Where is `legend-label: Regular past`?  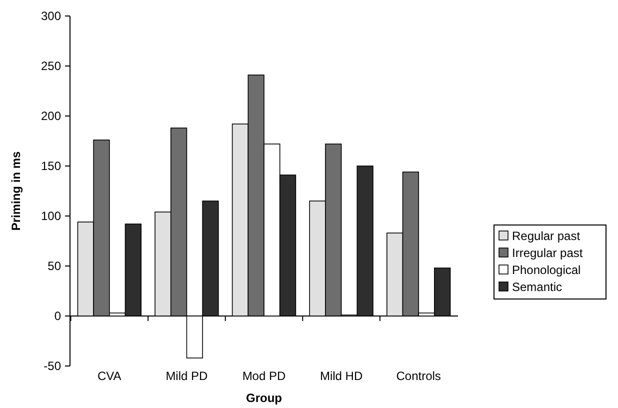
legend-label: Regular past is located at coordinates (546, 236).